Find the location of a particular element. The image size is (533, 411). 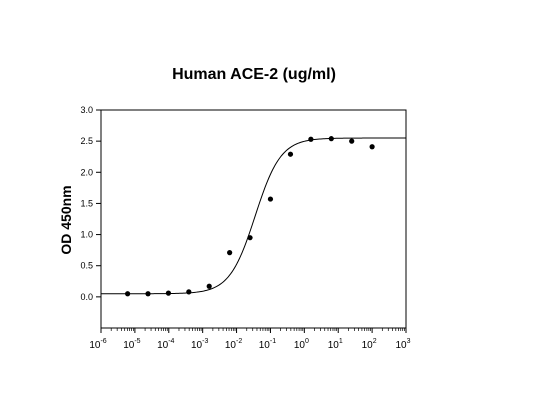

x-tick-label: 10⁻¹ is located at coordinates (267, 344).